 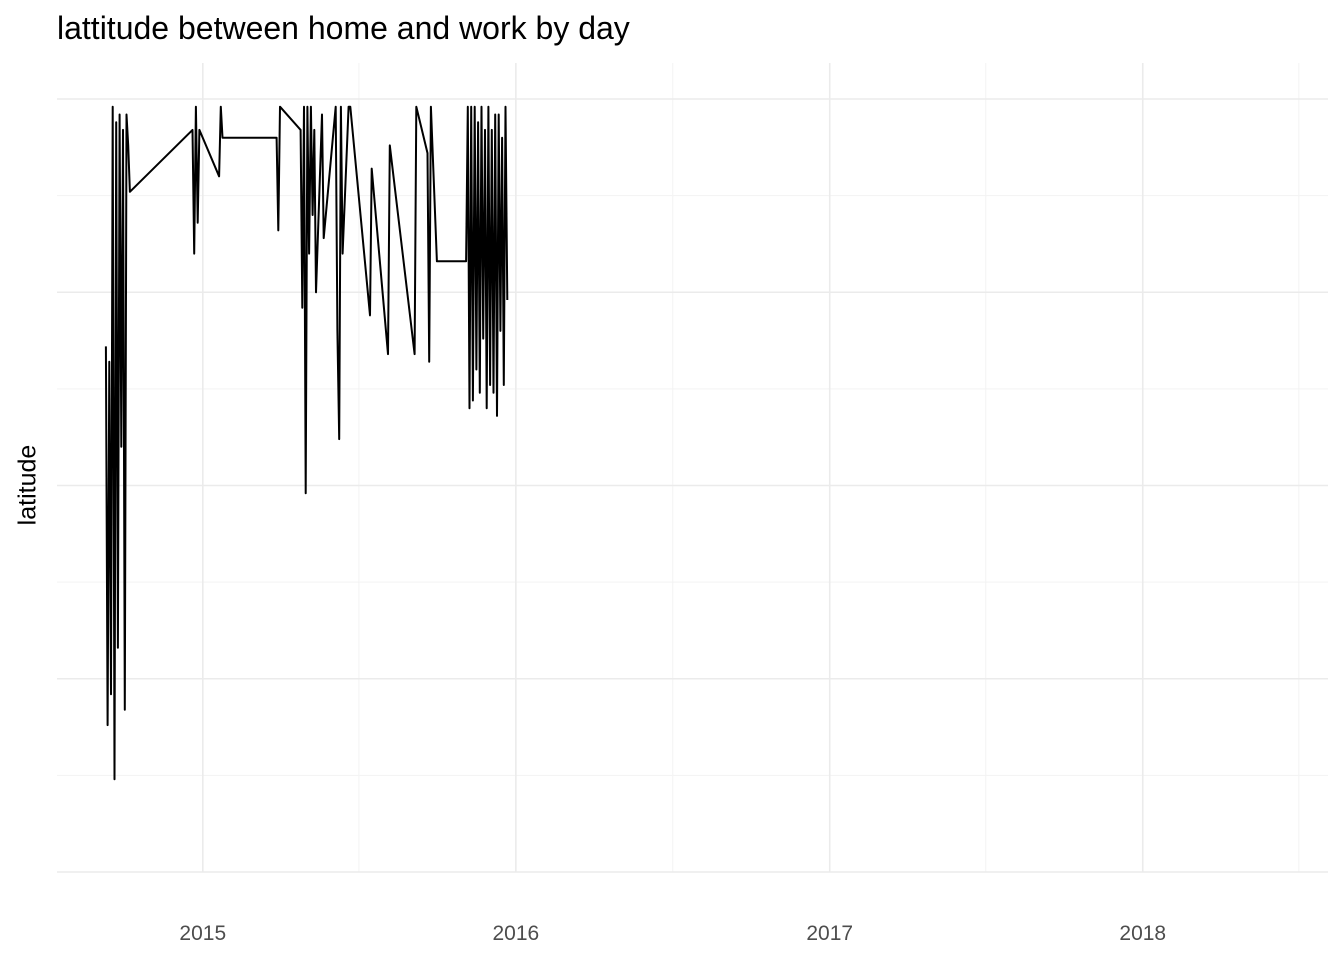 I want to click on x-tick-label: 2018, so click(x=1142, y=933).